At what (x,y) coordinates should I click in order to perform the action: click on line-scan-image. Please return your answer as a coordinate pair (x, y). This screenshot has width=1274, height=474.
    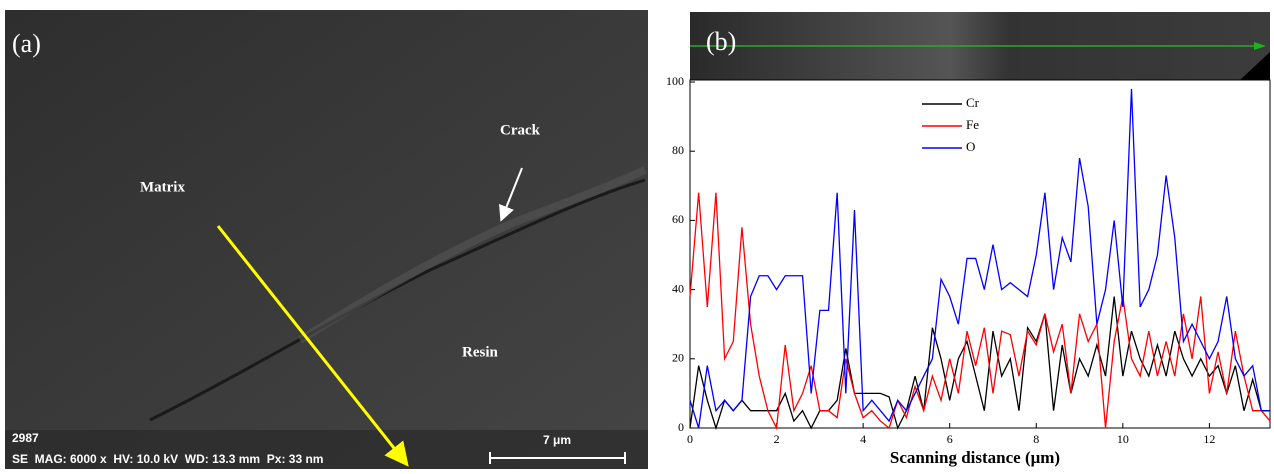
    Looking at the image, I should click on (980, 46).